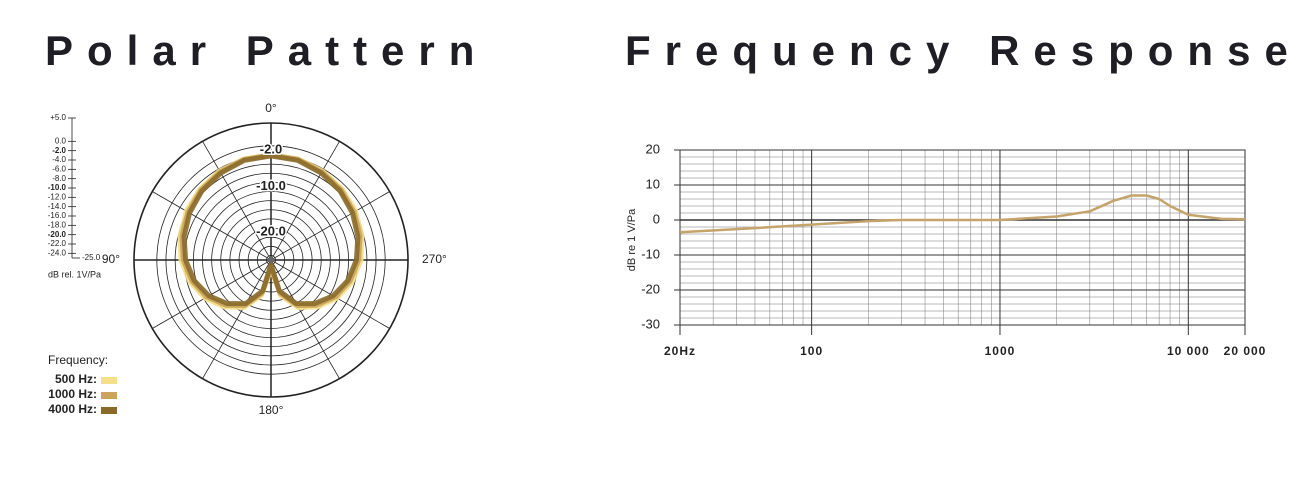  Describe the element at coordinates (59, 168) in the screenshot. I see `scale-label: -6.0` at that location.